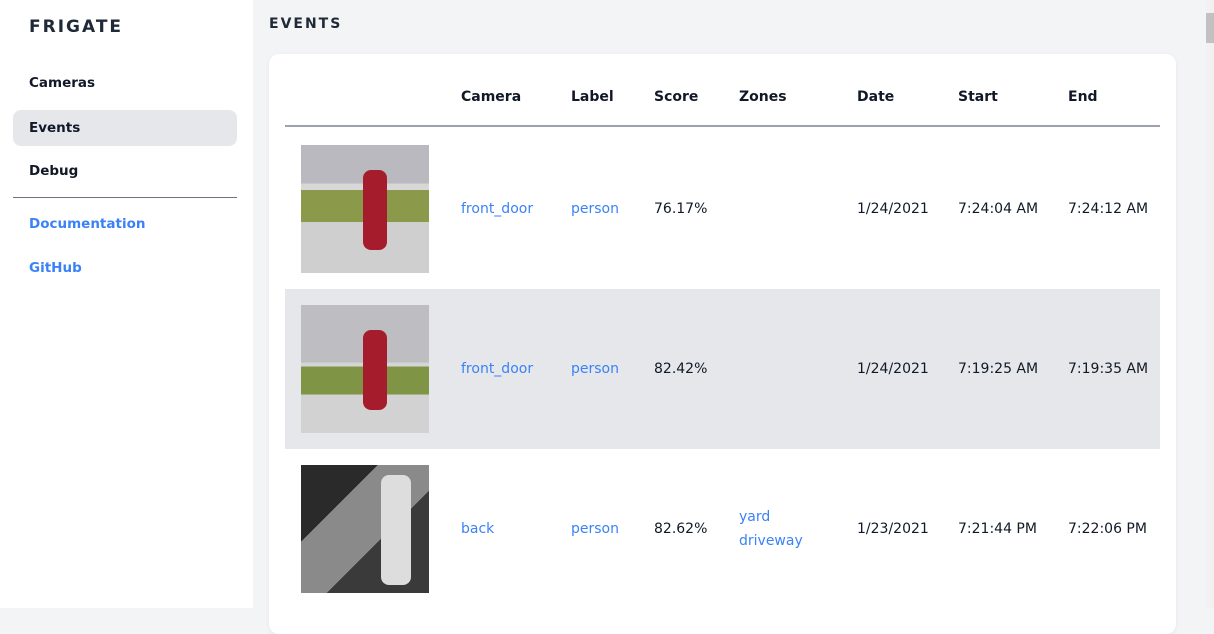  What do you see at coordinates (1210, 304) in the screenshot?
I see `scrollbar` at bounding box center [1210, 304].